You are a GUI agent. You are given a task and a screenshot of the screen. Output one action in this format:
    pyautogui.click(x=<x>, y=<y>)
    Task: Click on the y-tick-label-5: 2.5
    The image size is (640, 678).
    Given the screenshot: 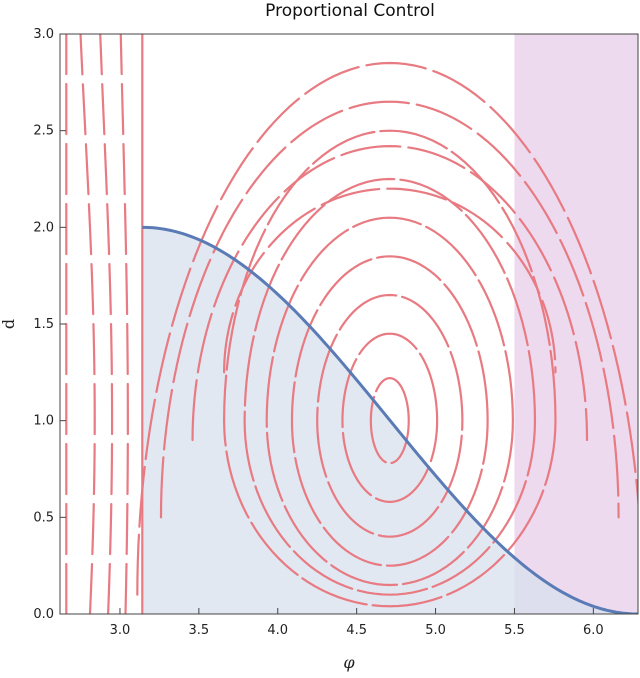 What is the action you would take?
    pyautogui.click(x=43, y=131)
    